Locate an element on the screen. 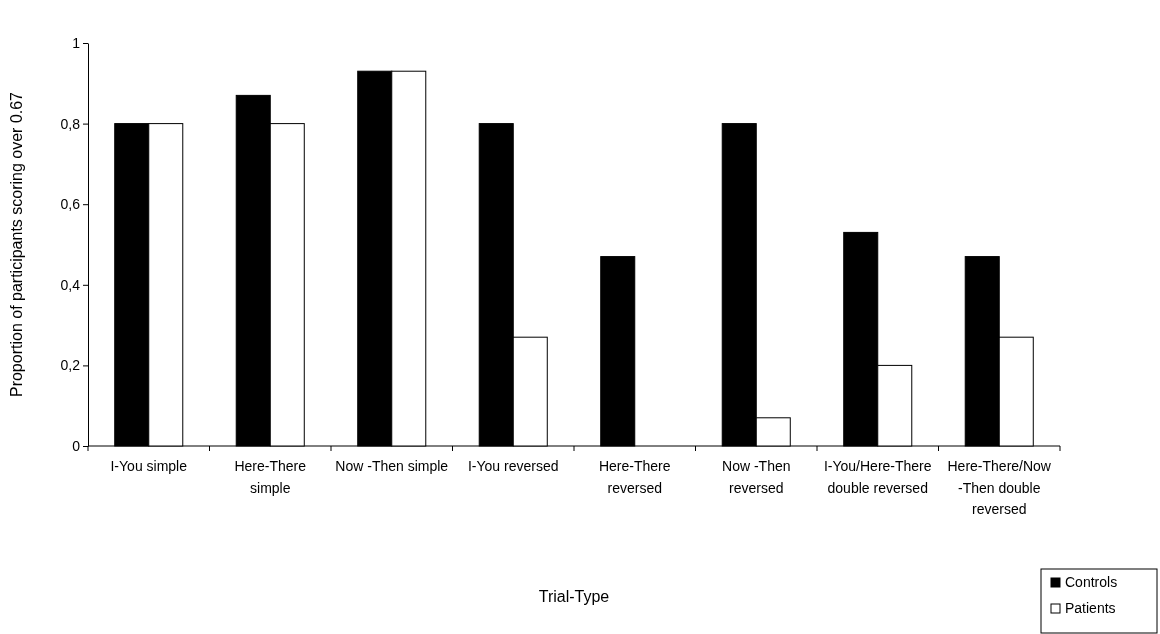 Image resolution: width=1160 pixels, height=634 pixels. y-tick-label: 0,2 is located at coordinates (70, 365).